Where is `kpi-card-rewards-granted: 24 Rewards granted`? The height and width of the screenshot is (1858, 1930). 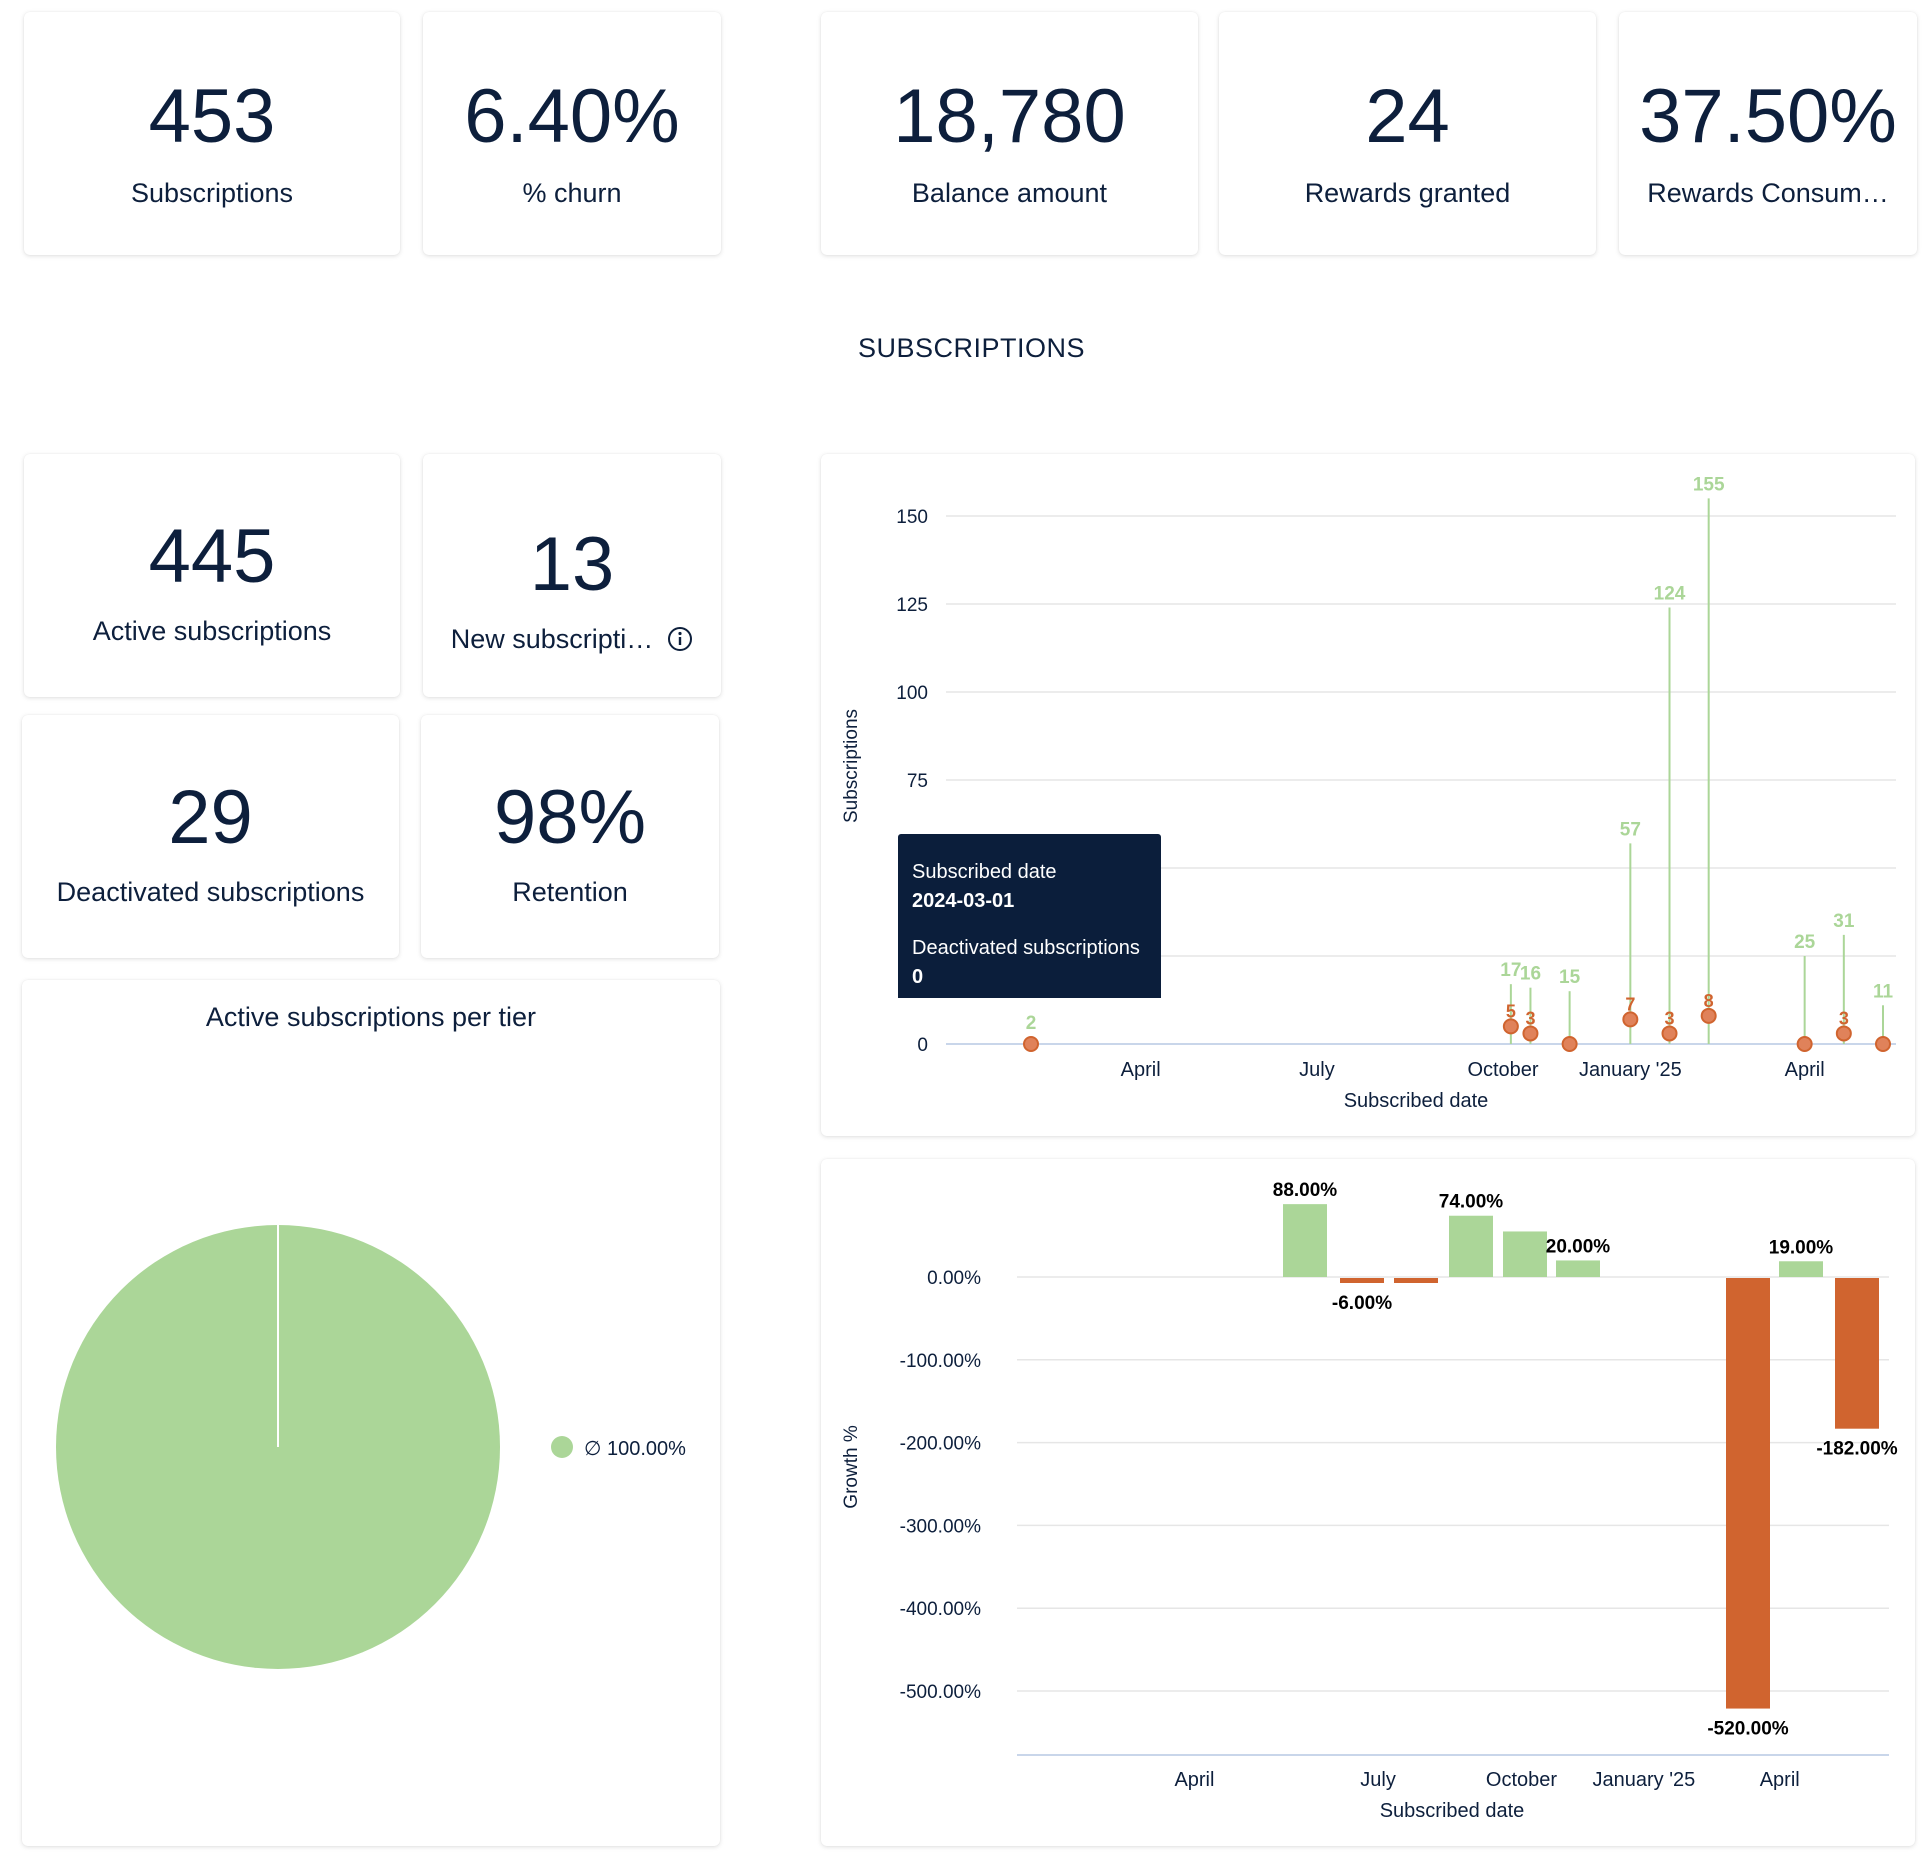
kpi-card-rewards-granted: 24 Rewards granted is located at coordinates (1407, 133).